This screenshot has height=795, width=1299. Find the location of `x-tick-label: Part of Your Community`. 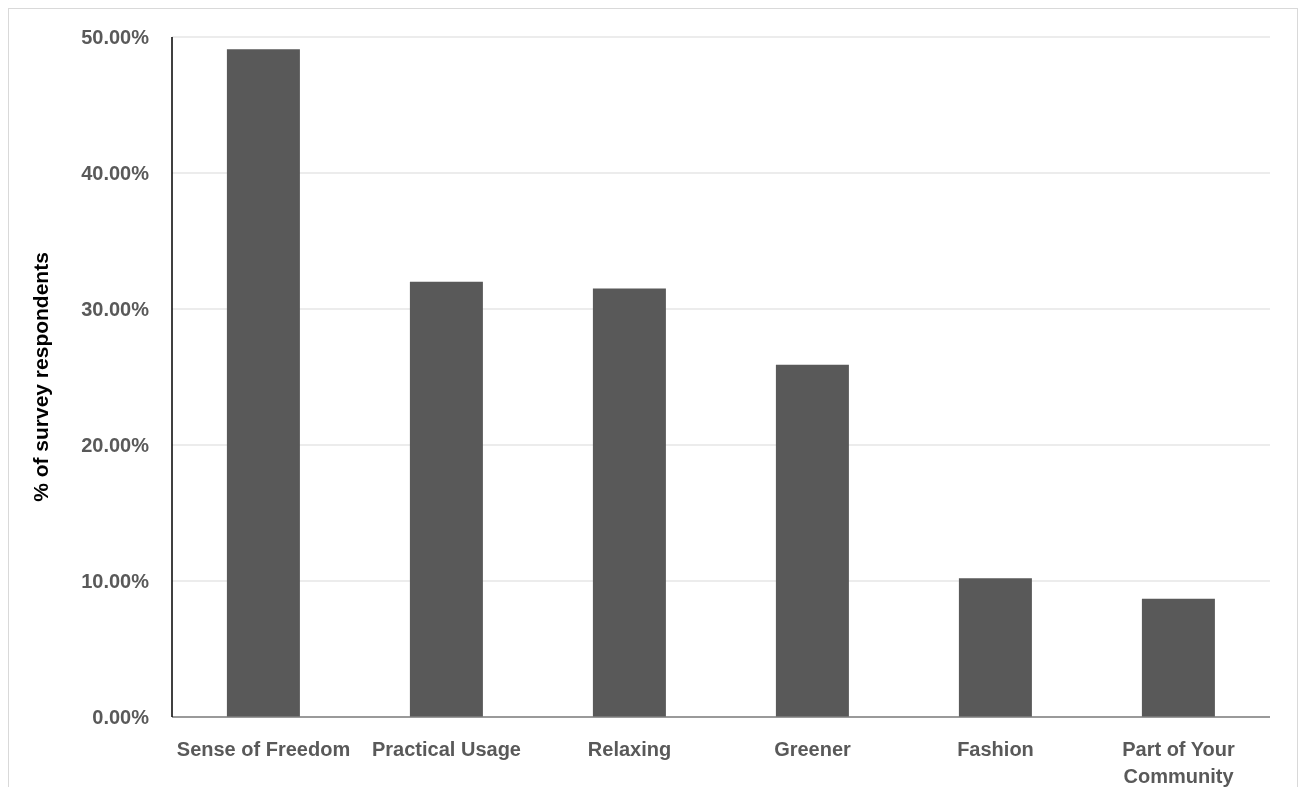

x-tick-label: Part of Your Community is located at coordinates (1179, 762).